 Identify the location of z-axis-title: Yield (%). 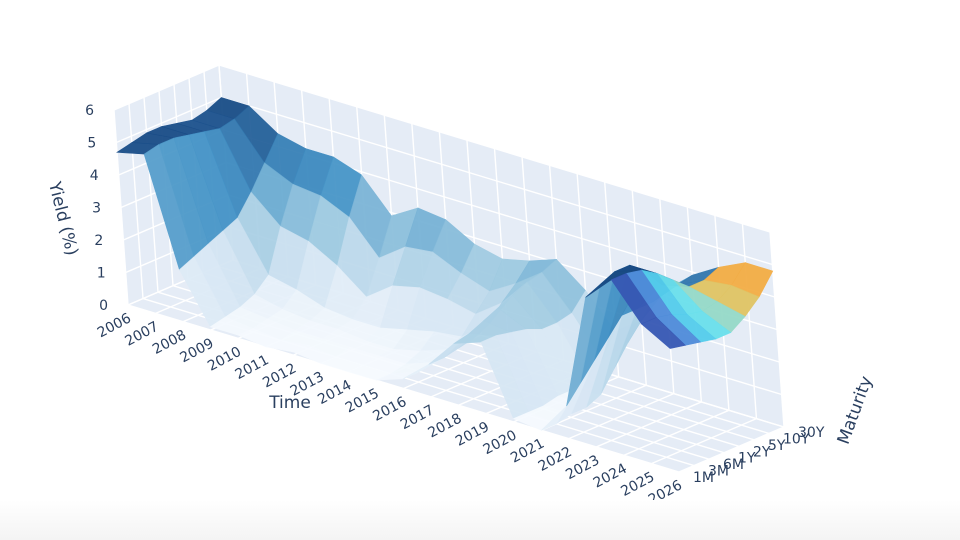
(63, 218).